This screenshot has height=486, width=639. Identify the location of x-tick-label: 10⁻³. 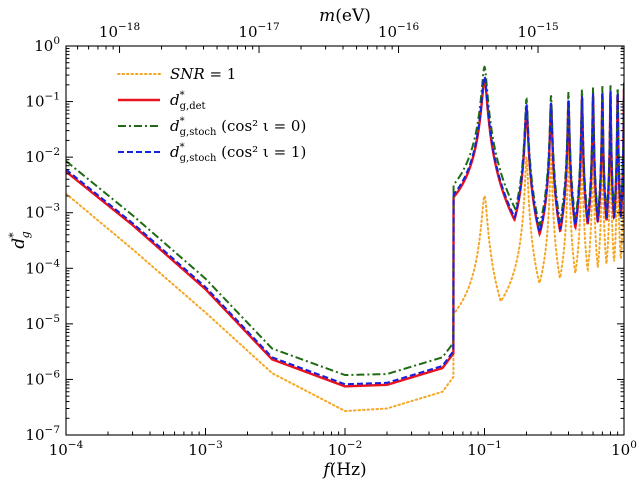
(205, 449).